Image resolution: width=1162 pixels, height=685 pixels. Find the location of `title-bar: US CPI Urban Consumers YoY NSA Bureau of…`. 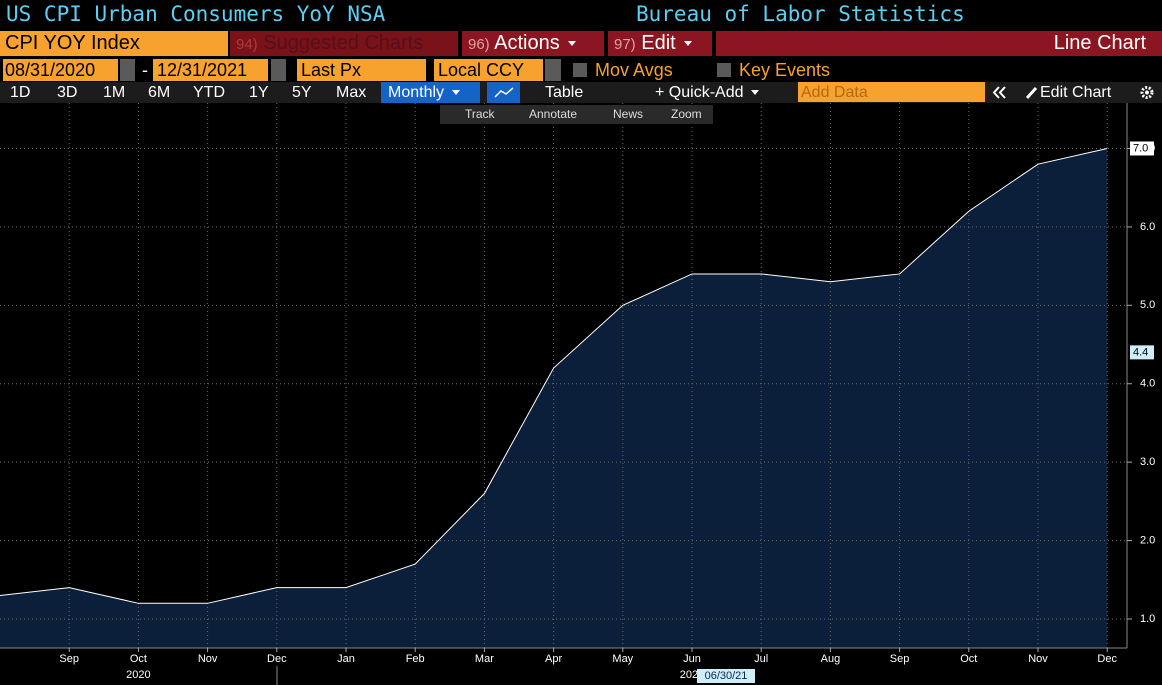

title-bar: US CPI Urban Consumers YoY NSA Bureau of… is located at coordinates (581, 15).